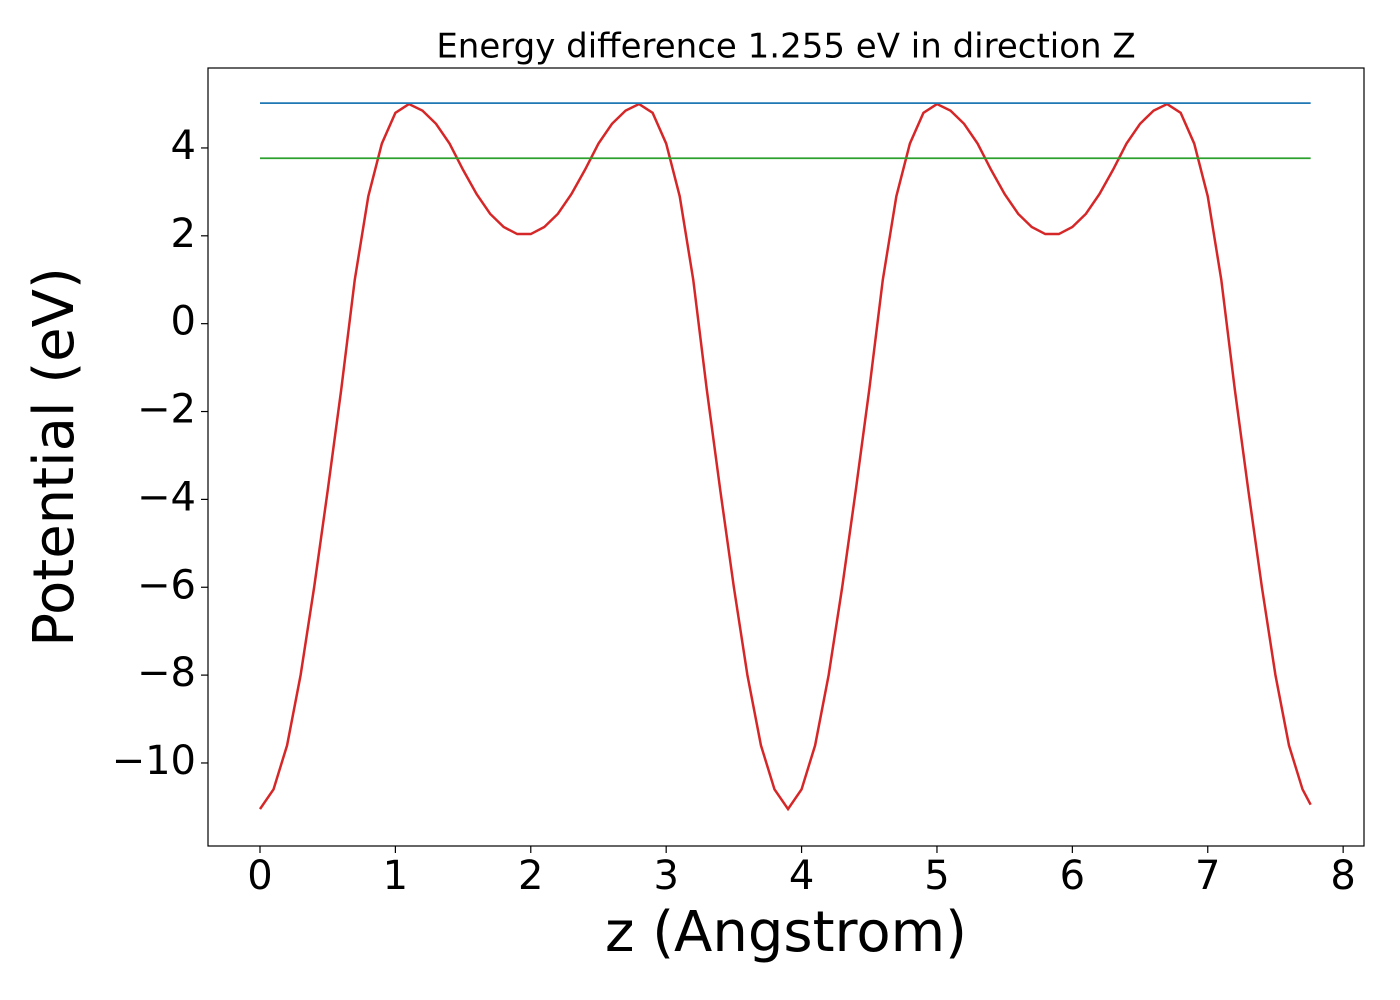  Describe the element at coordinates (665, 876) in the screenshot. I see `x-tick-label: 3` at that location.